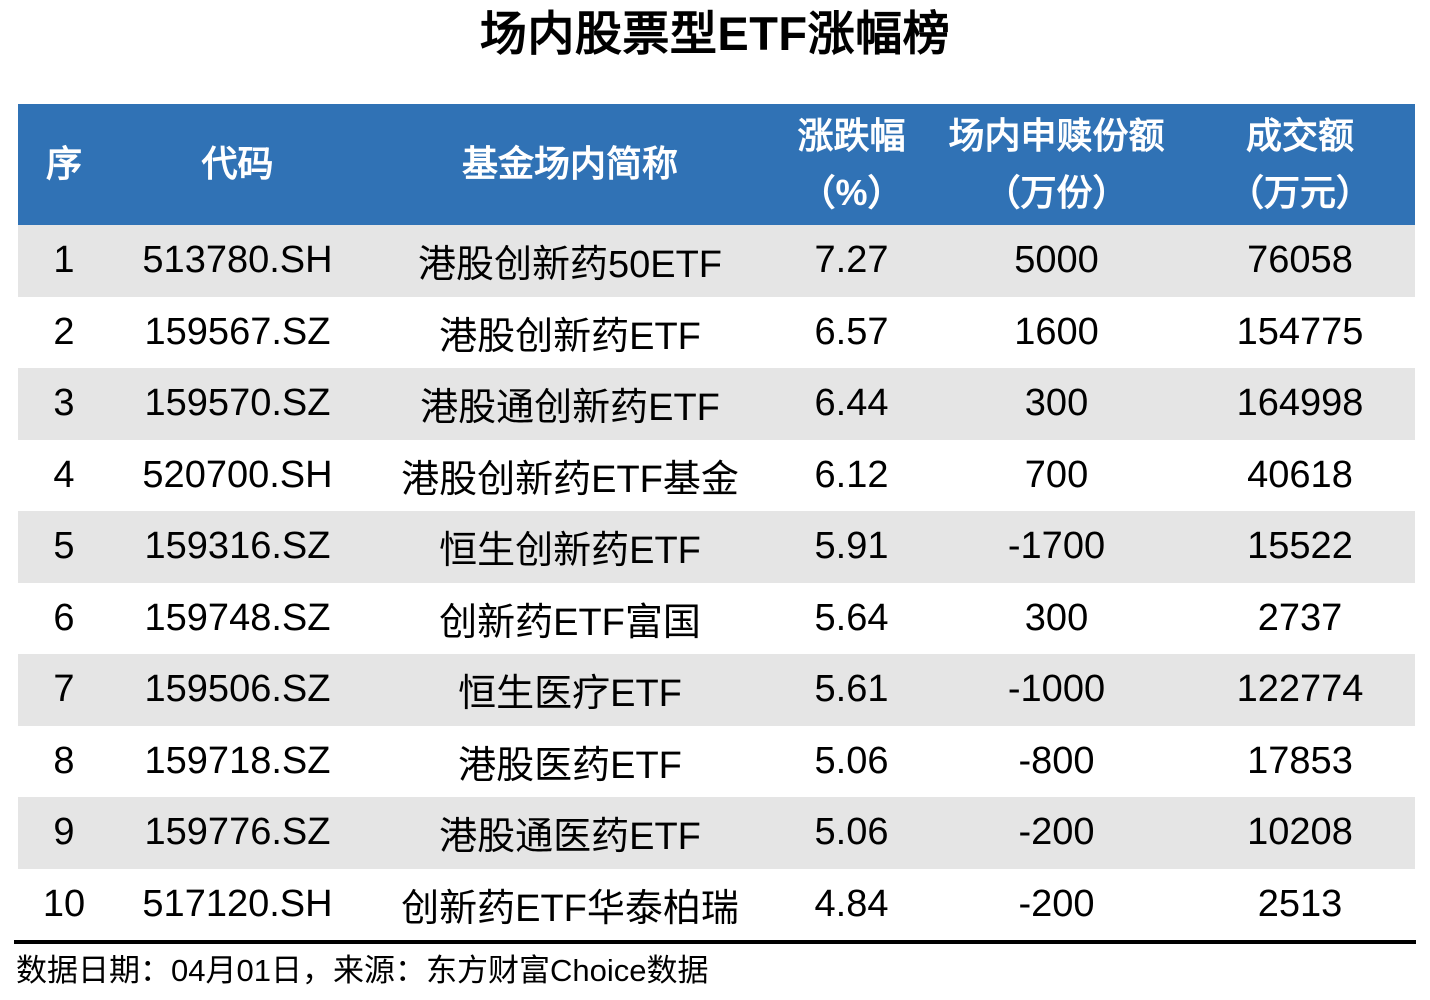 Image resolution: width=1430 pixels, height=1000 pixels. I want to click on column-header-code: 代码, so click(237, 164).